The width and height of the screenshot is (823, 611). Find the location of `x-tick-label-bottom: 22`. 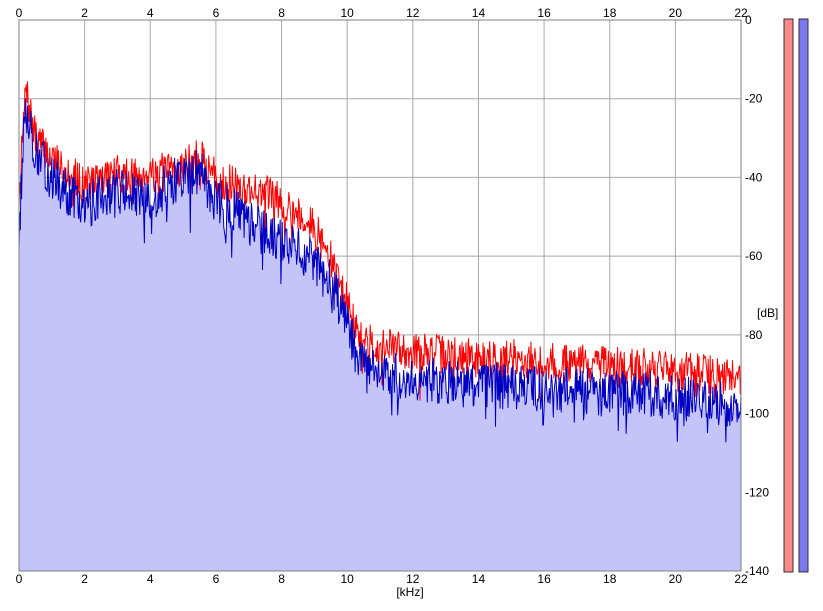

x-tick-label-bottom: 22 is located at coordinates (741, 579).